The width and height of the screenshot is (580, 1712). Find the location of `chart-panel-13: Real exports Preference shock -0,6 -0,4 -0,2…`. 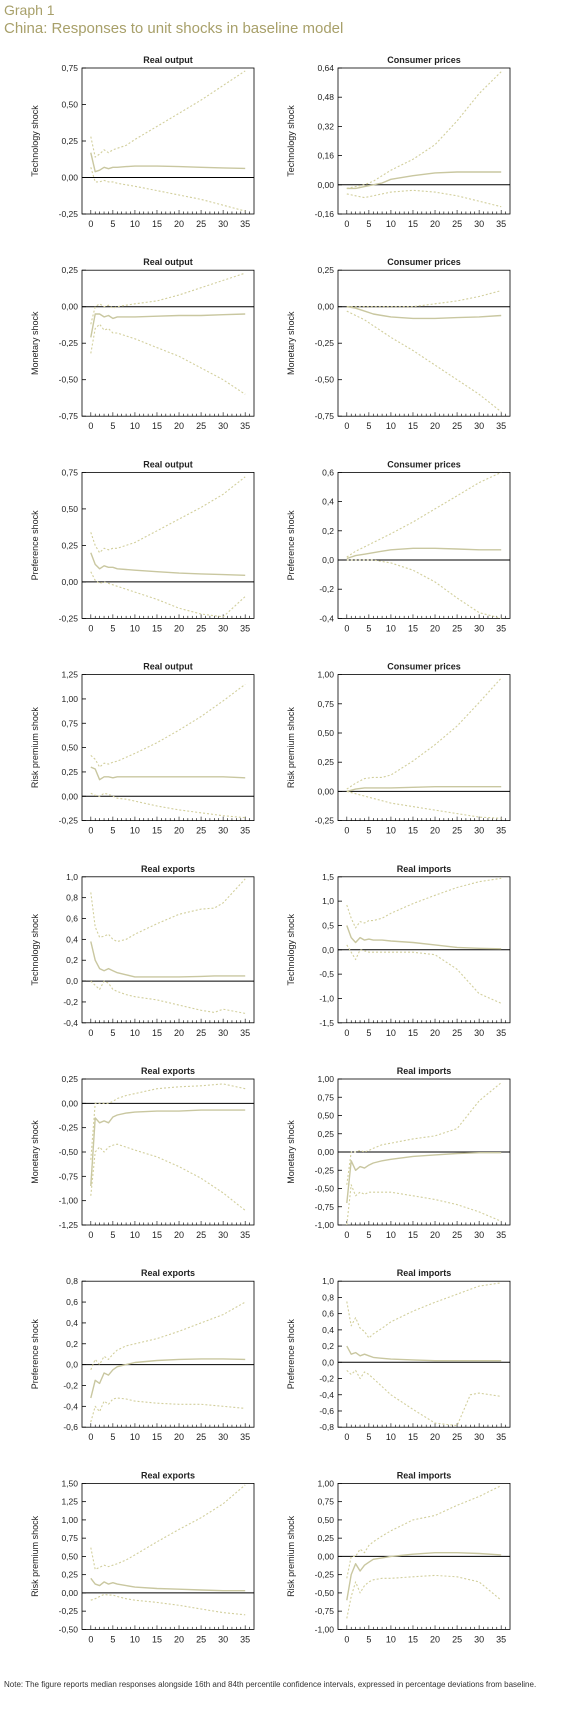

chart-panel-13: Real exports Preference shock -0,6 -0,4 -0,2… is located at coordinates (142, 1355).